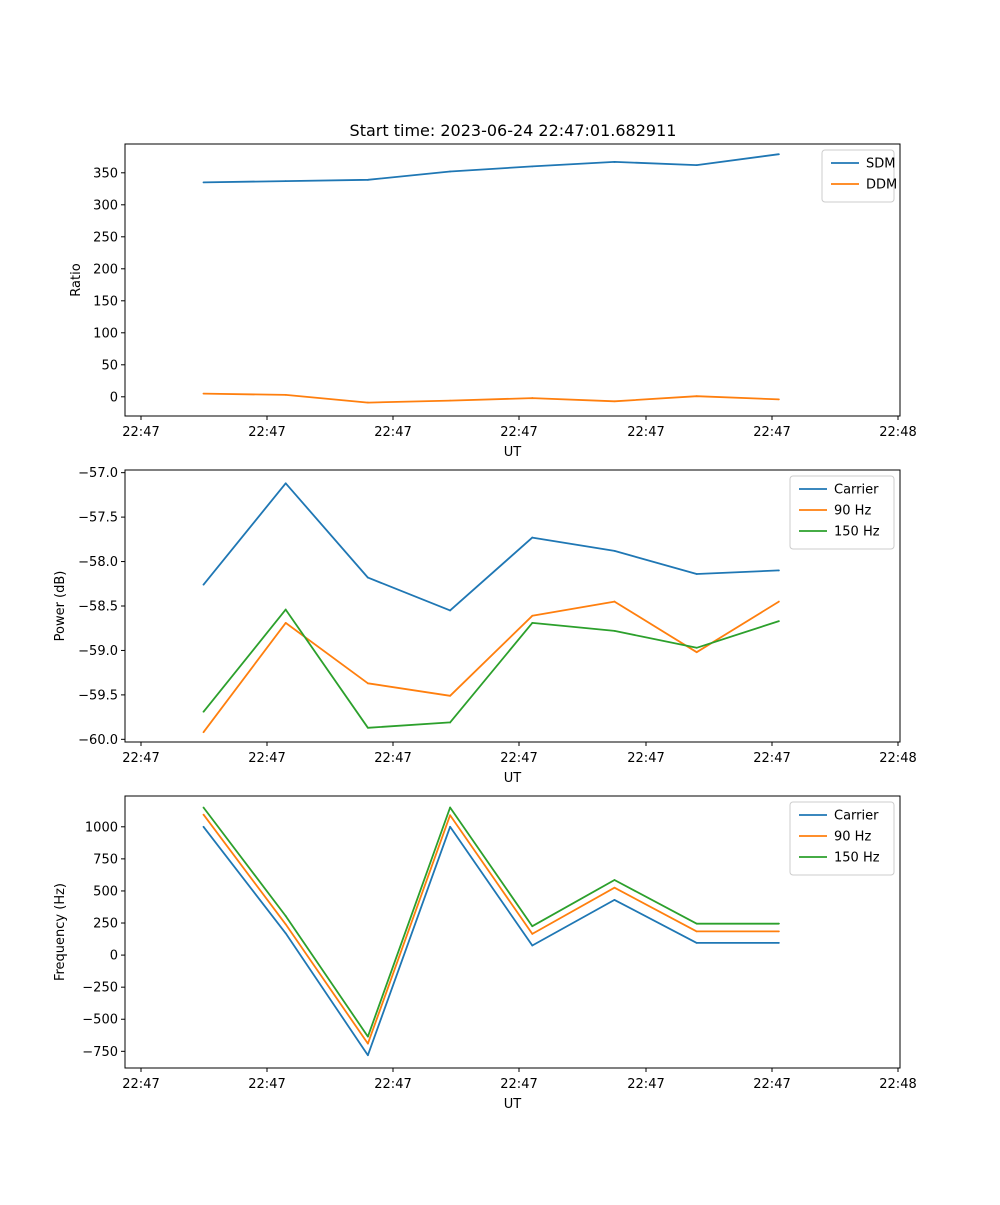 The width and height of the screenshot is (1000, 1205). I want to click on y-tick-label: 150, so click(105, 301).